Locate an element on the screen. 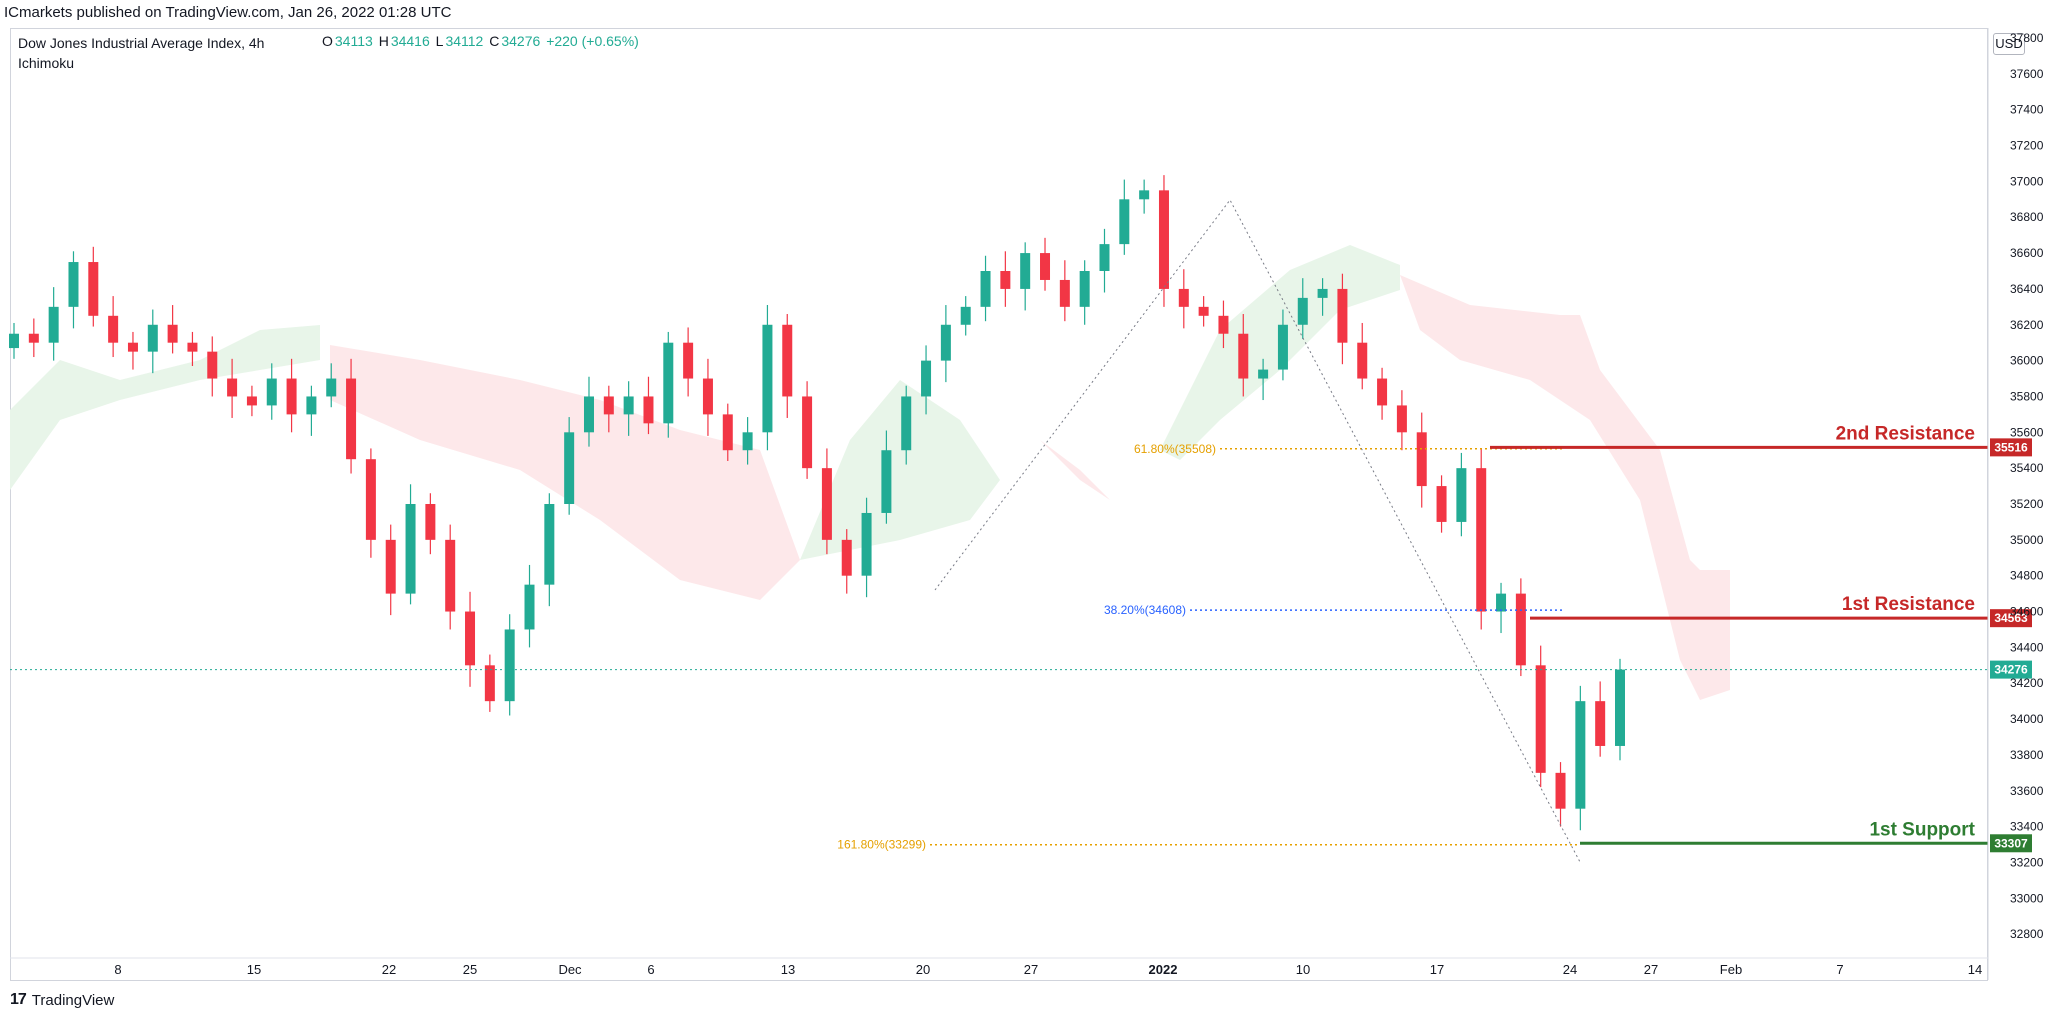 The width and height of the screenshot is (2047, 1018). level-price-label: 34563 is located at coordinates (2011, 618).